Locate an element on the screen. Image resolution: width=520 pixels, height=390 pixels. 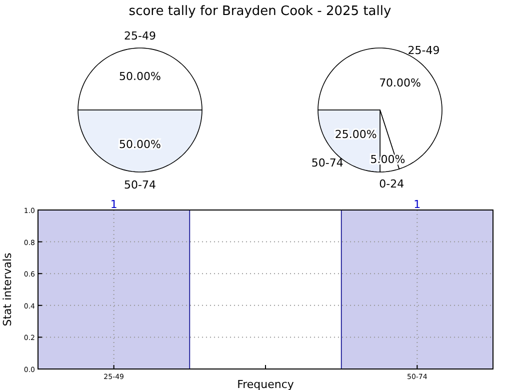
text: score tally for Brayden Cook - 2025 tally is located at coordinates (260, 11).